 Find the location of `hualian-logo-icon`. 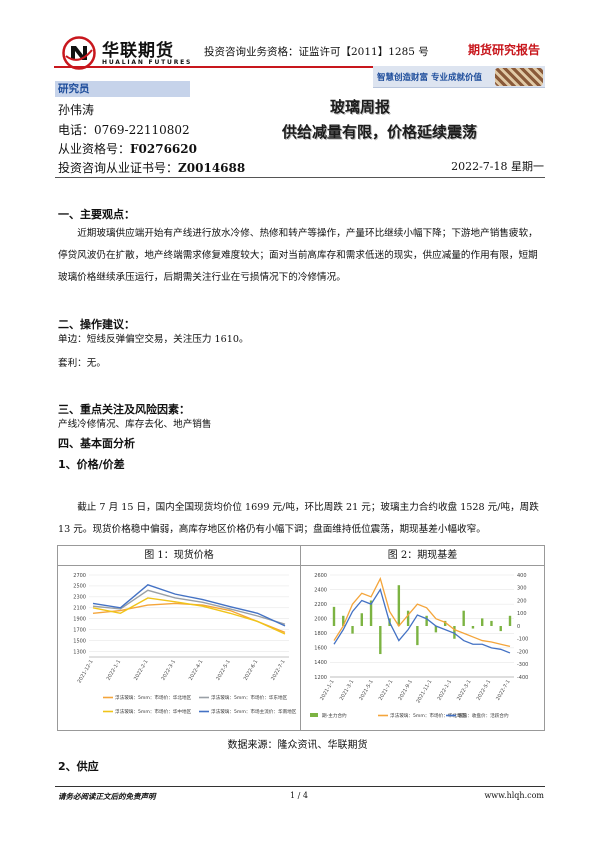

hualian-logo-icon is located at coordinates (79, 53).